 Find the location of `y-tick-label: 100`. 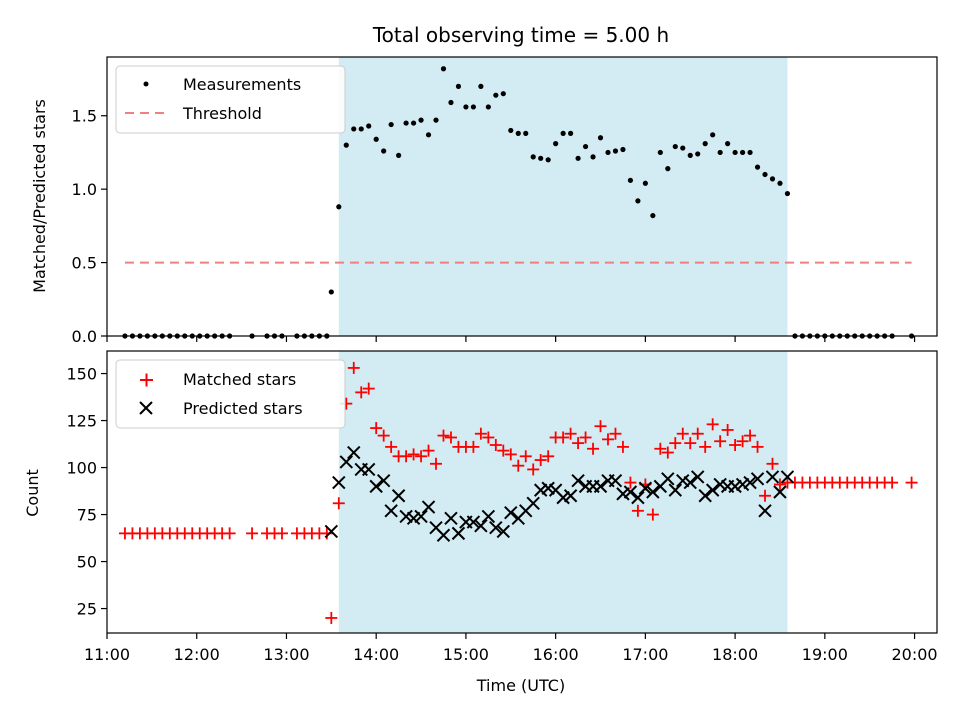

y-tick-label: 100 is located at coordinates (81, 468).